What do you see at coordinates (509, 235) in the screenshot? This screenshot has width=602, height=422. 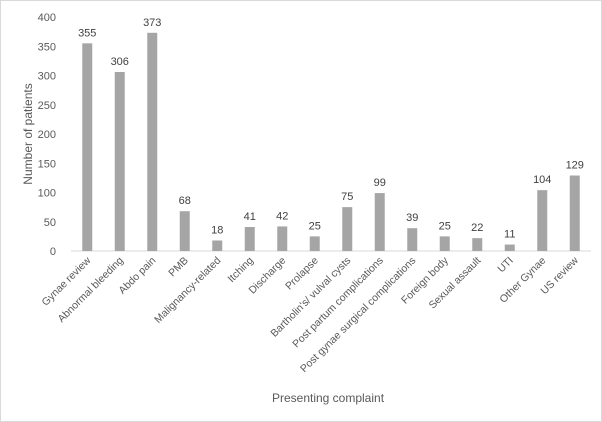 I see `data-label: 11` at bounding box center [509, 235].